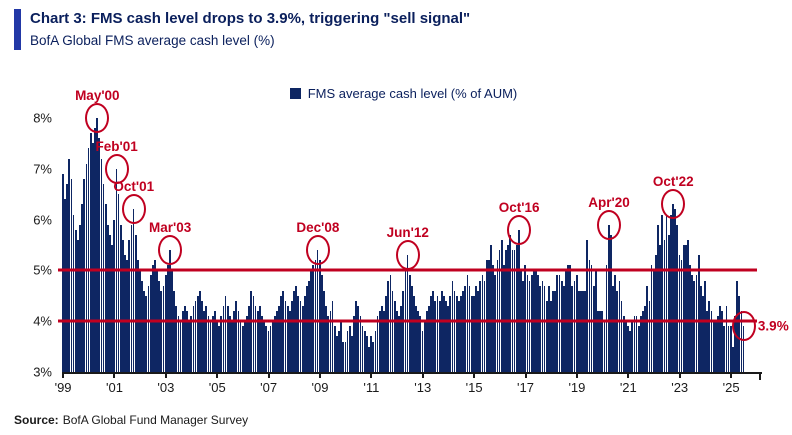  Describe the element at coordinates (577, 387) in the screenshot. I see `x-tick-label: '19` at that location.